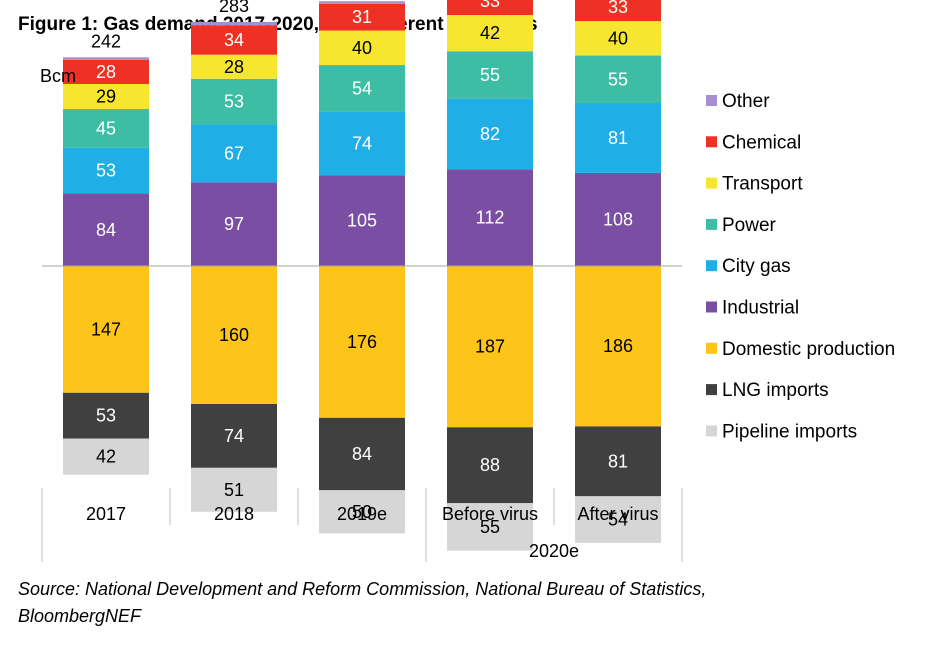 The width and height of the screenshot is (930, 646). I want to click on data-label: 29, so click(106, 97).